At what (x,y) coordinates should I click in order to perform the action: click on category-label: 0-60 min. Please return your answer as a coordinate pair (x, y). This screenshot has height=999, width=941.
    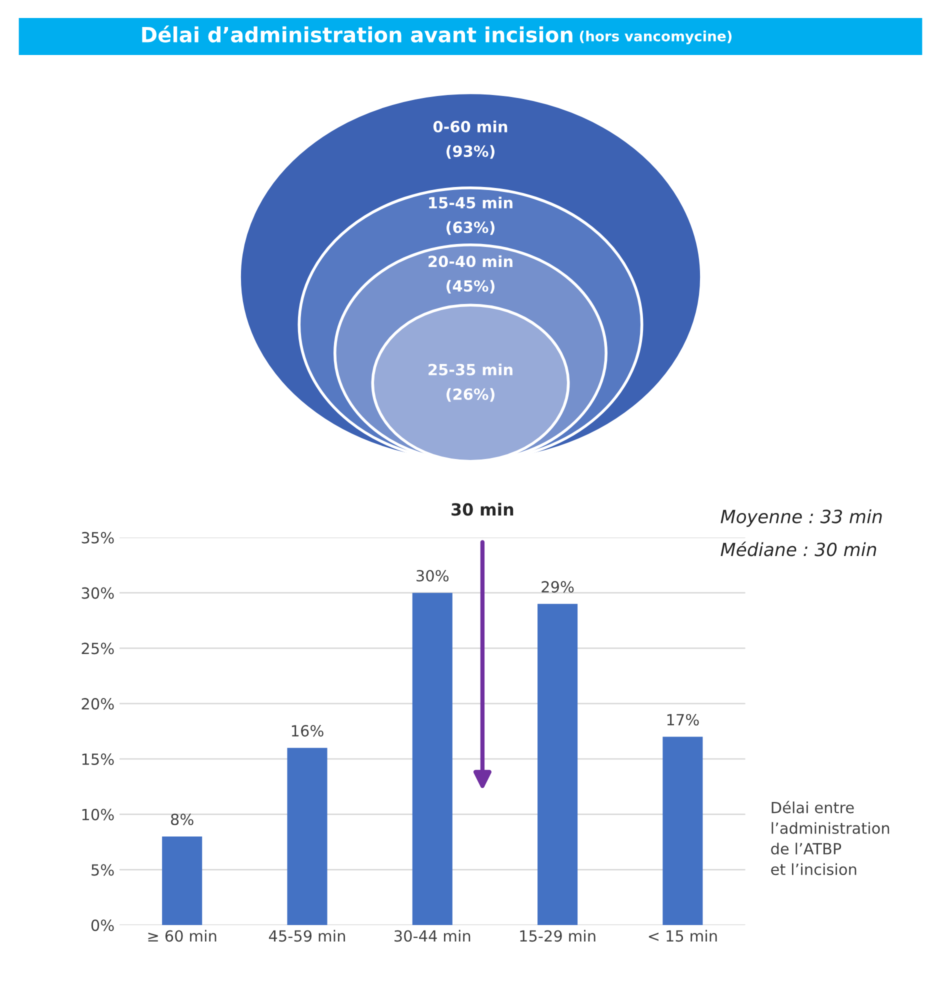
    Looking at the image, I should click on (470, 126).